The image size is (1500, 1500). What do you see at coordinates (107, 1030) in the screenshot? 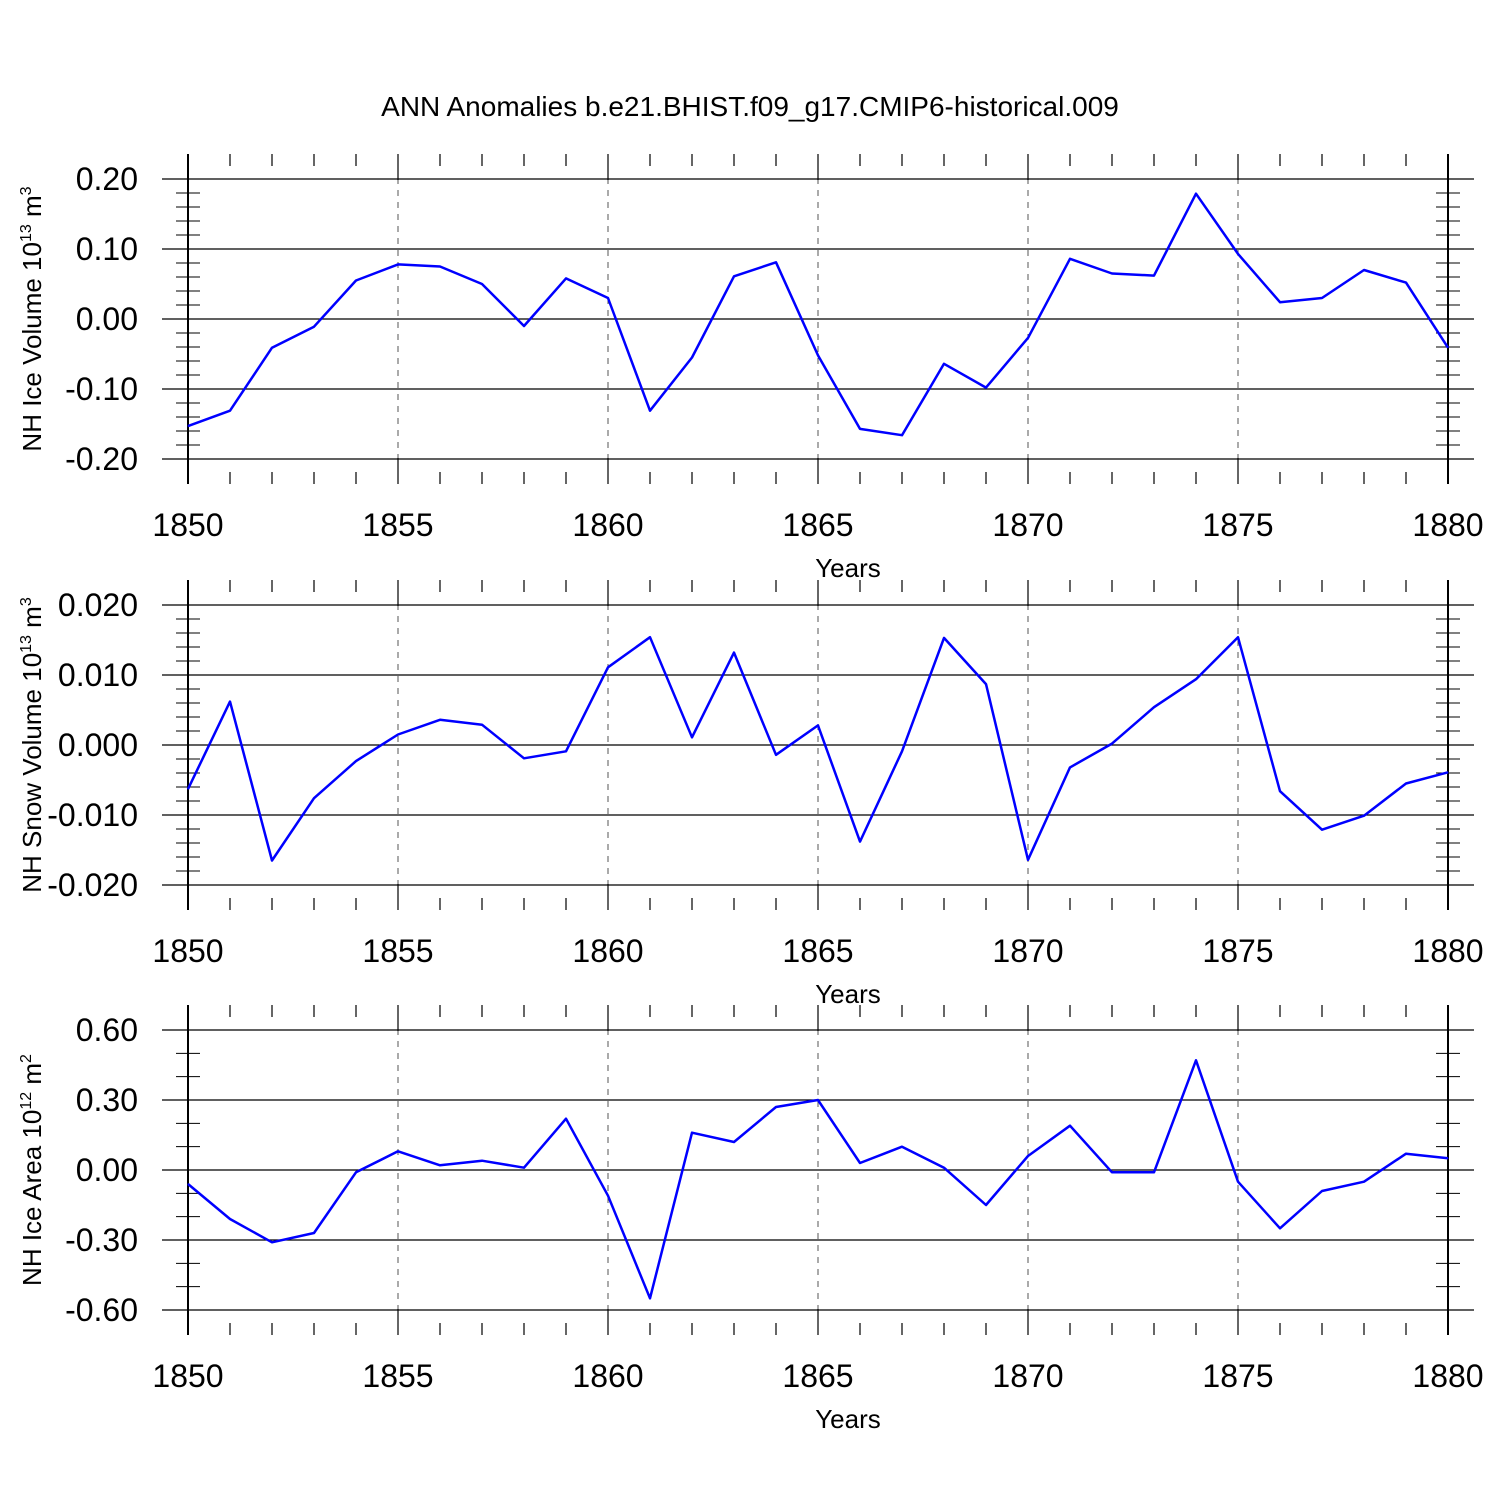
I see `y-tick-label: 0.60` at bounding box center [107, 1030].